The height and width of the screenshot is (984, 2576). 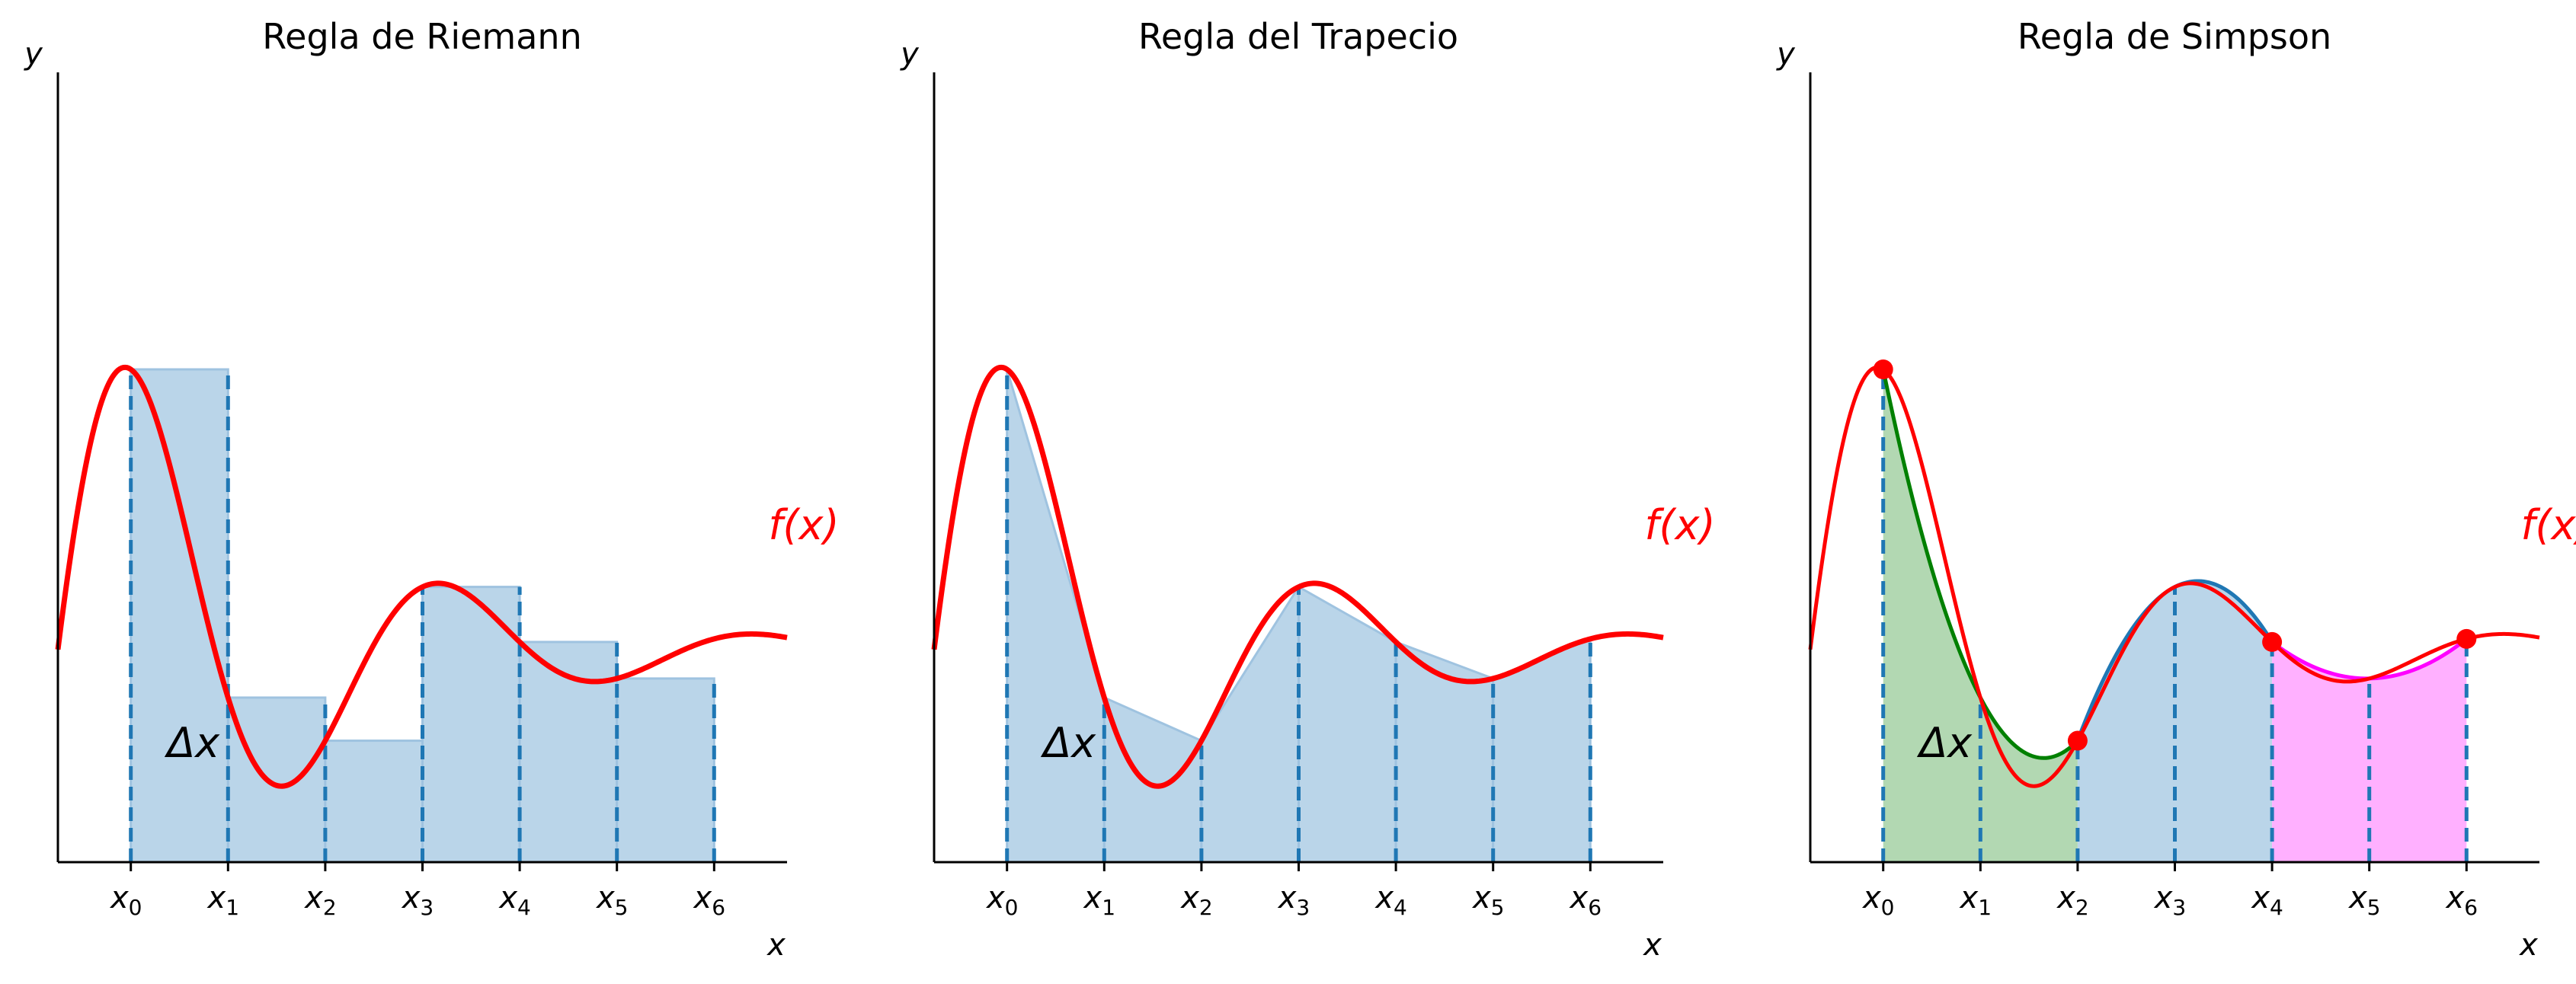 I want to click on chart-title: Regla de Riemann, so click(x=421, y=36).